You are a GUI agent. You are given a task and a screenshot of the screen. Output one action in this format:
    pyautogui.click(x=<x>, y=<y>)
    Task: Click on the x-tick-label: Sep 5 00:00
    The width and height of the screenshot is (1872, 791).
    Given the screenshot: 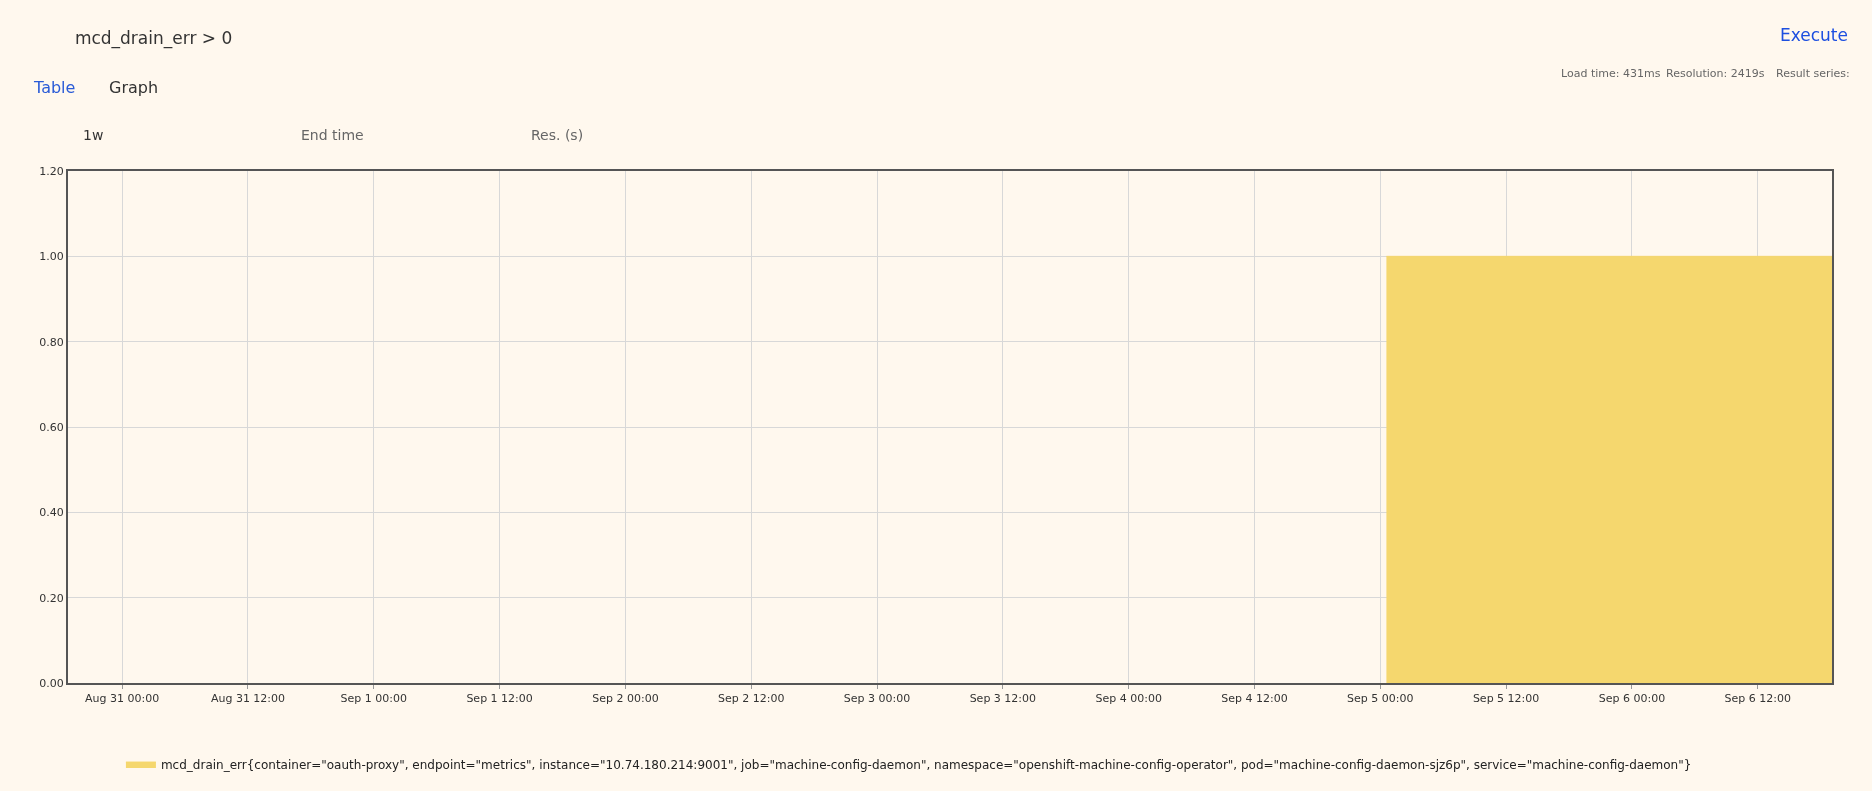 What is the action you would take?
    pyautogui.click(x=1380, y=699)
    